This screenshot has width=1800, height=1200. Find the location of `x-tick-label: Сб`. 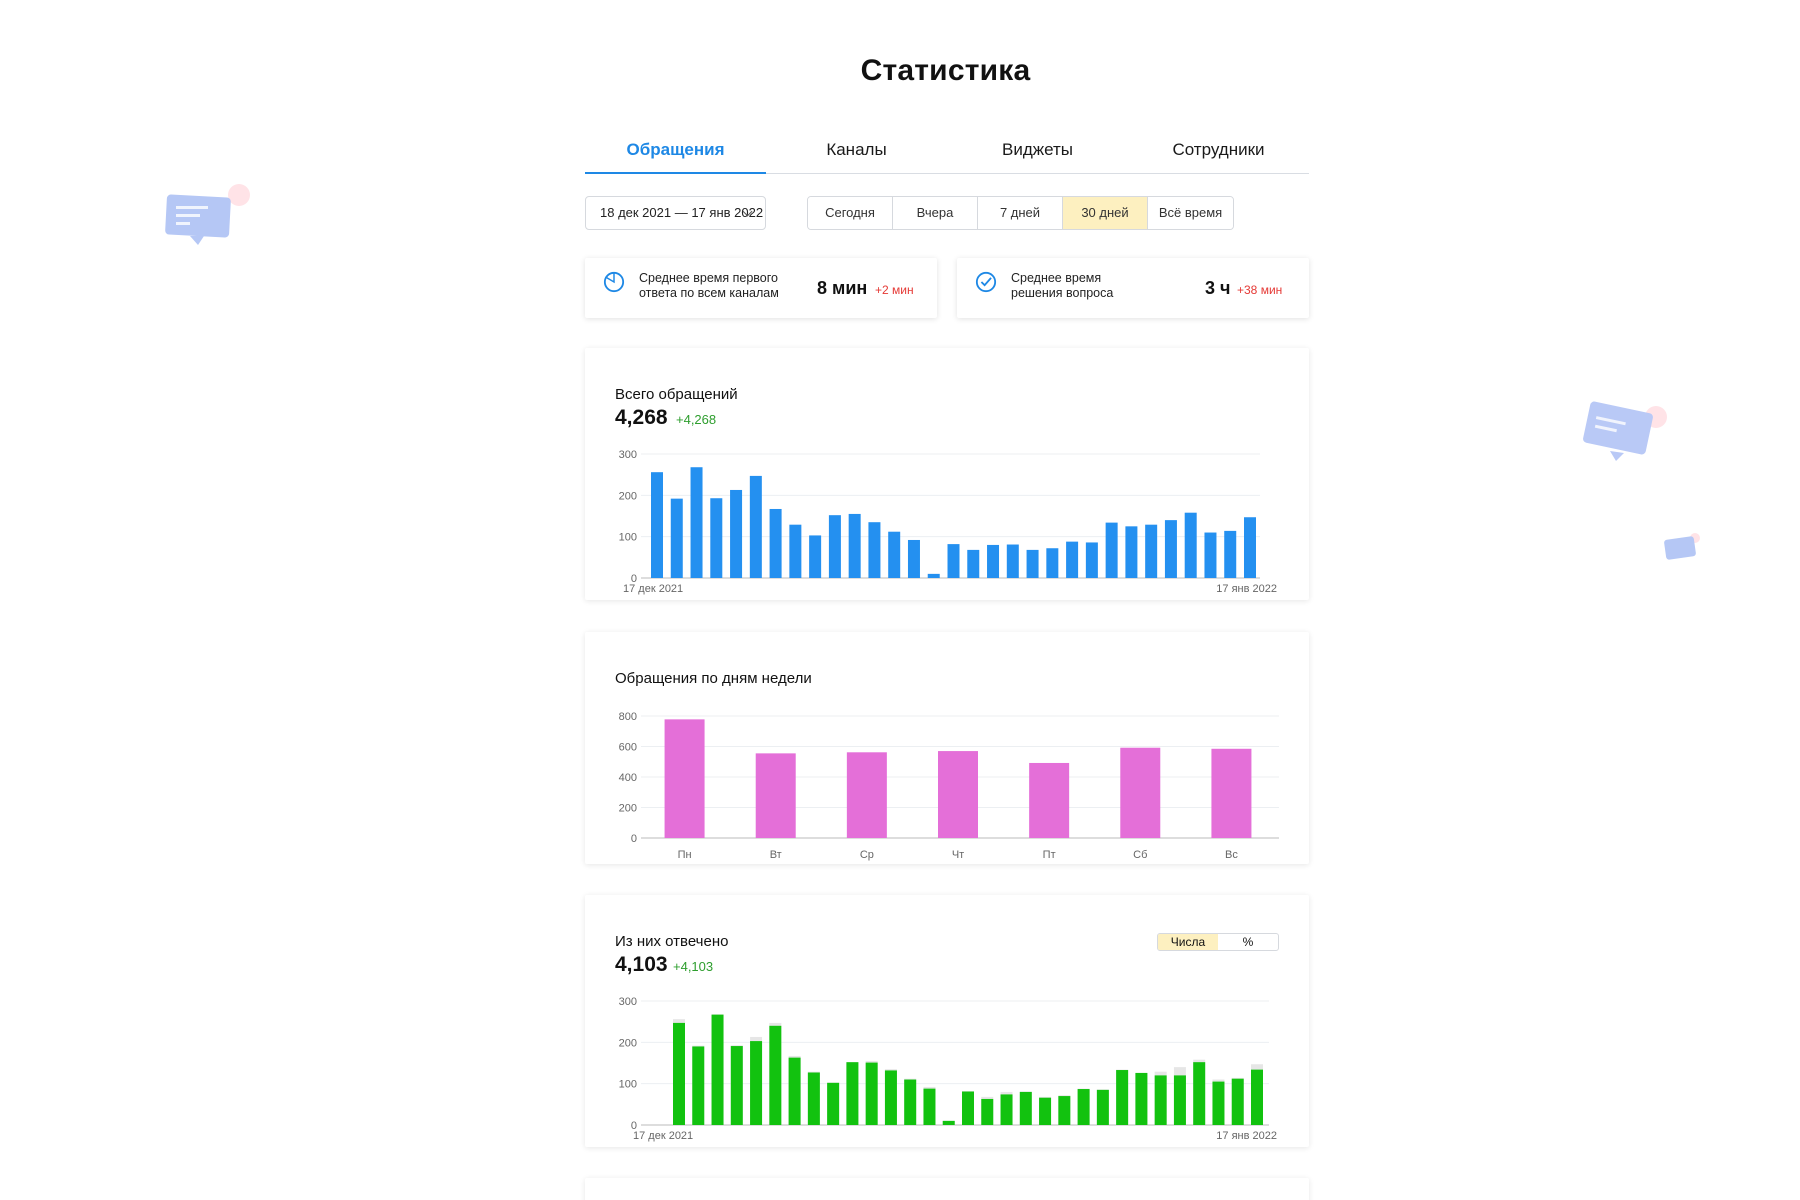

x-tick-label: Сб is located at coordinates (1140, 855).